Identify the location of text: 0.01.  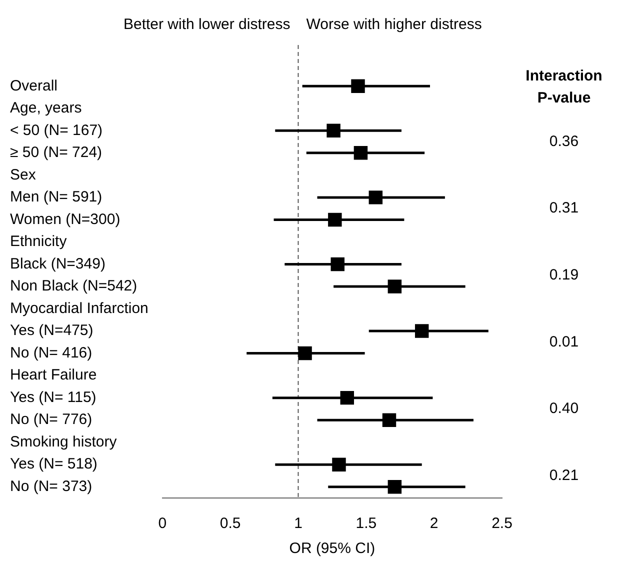
(564, 341).